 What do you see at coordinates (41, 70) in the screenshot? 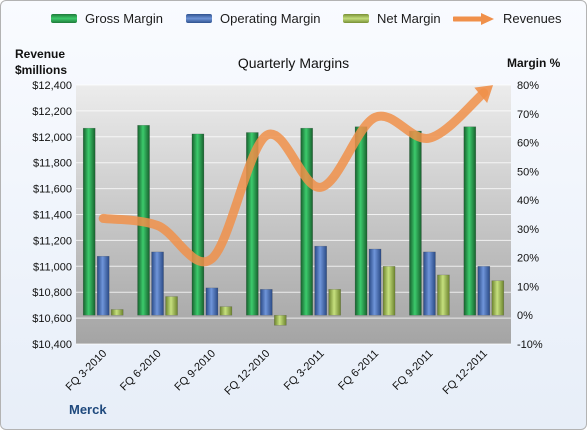
I see `left-axis-title-line2: $millions` at bounding box center [41, 70].